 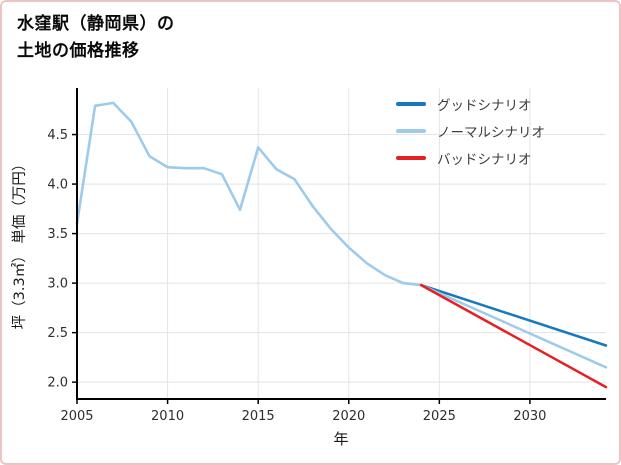 I want to click on legend-item-bad: バッドシナリオ, so click(x=470, y=158).